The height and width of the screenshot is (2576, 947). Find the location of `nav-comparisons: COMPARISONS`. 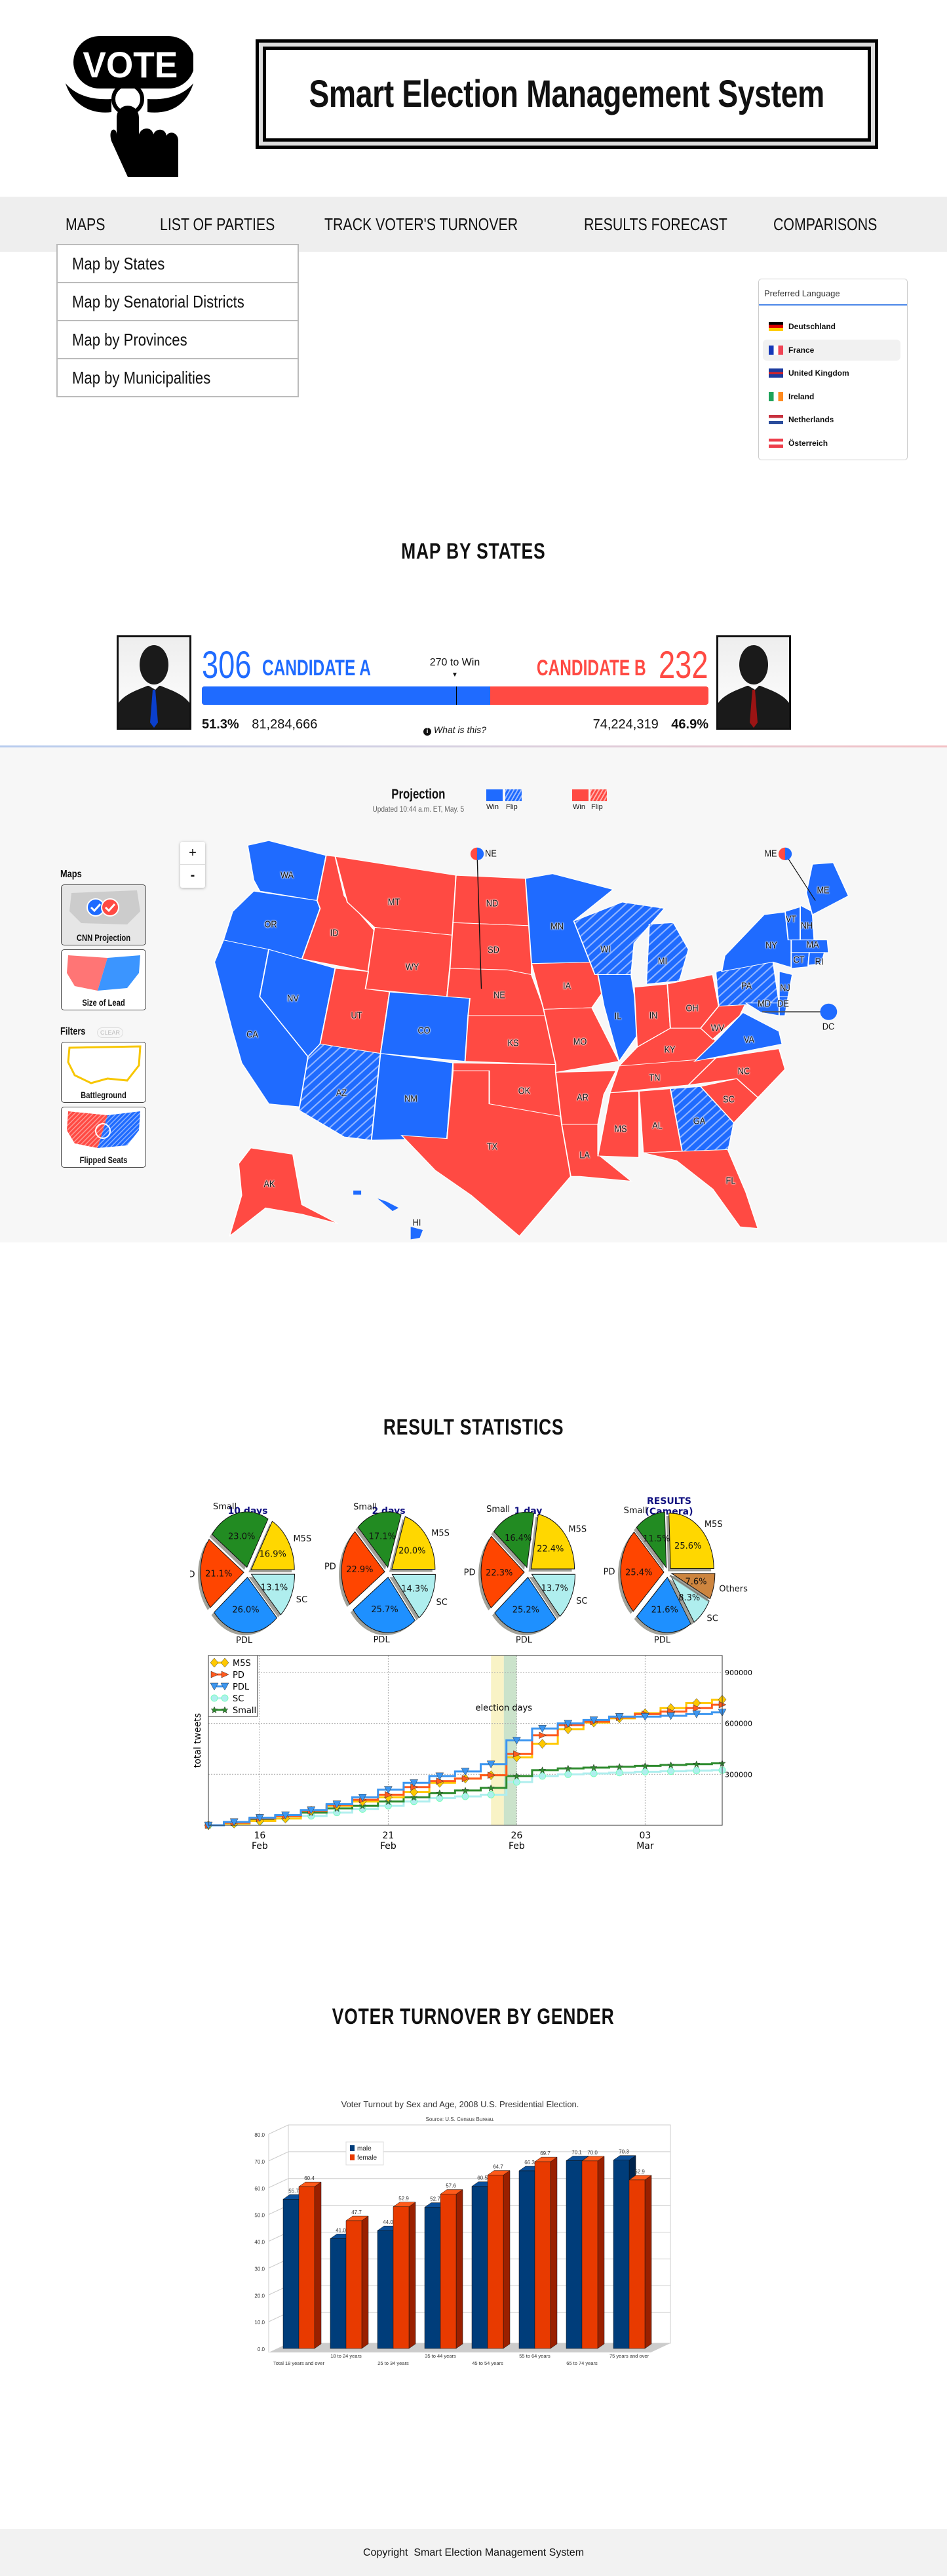

nav-comparisons: COMPARISONS is located at coordinates (825, 224).